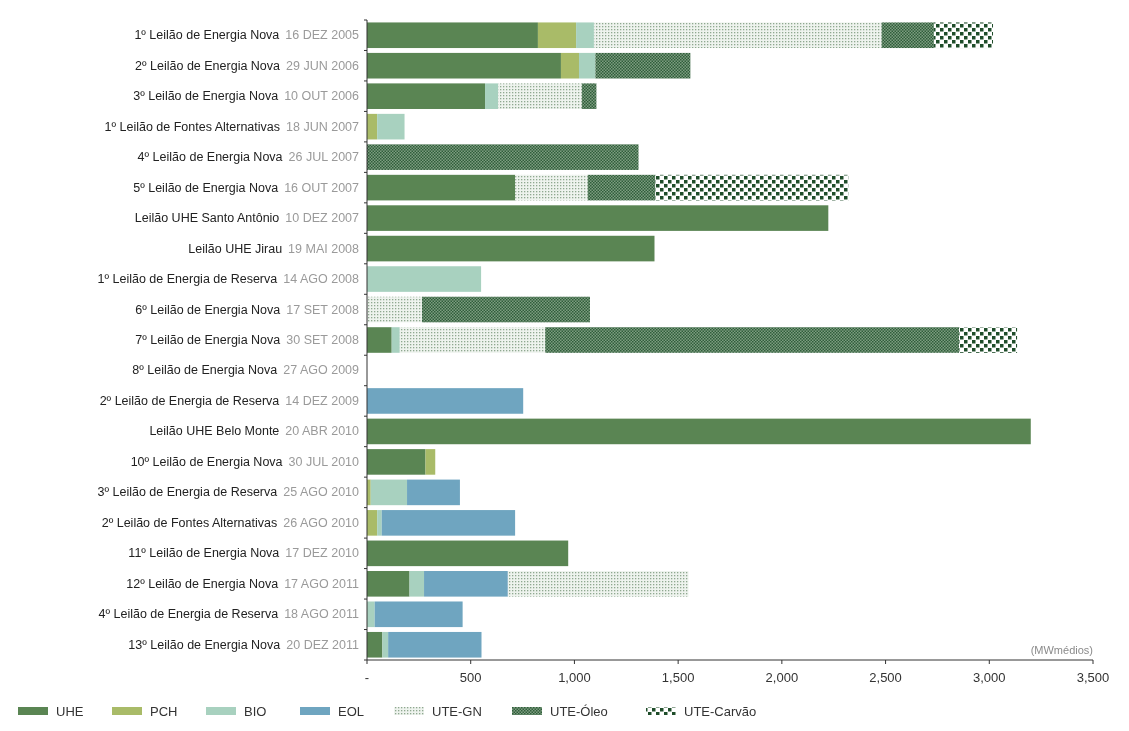 This screenshot has width=1129, height=731. Describe the element at coordinates (228, 492) in the screenshot. I see `y-tick-label: 3º Leilão de Energia de Reserva 25 AGO 2010` at that location.